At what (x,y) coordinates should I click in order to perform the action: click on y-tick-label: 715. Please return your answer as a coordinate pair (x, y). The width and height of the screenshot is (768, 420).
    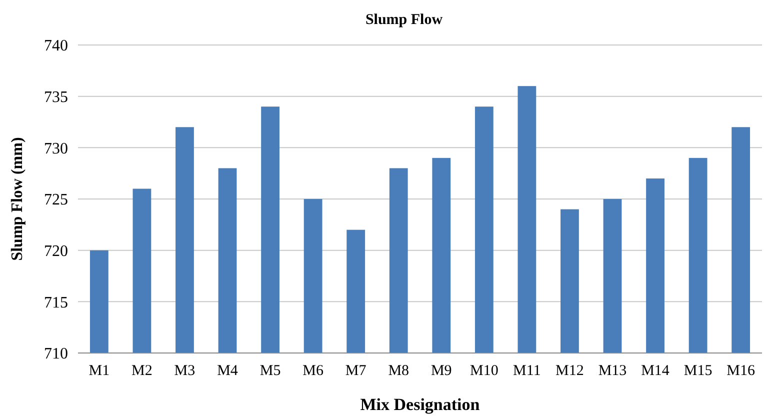
    Looking at the image, I should click on (56, 303).